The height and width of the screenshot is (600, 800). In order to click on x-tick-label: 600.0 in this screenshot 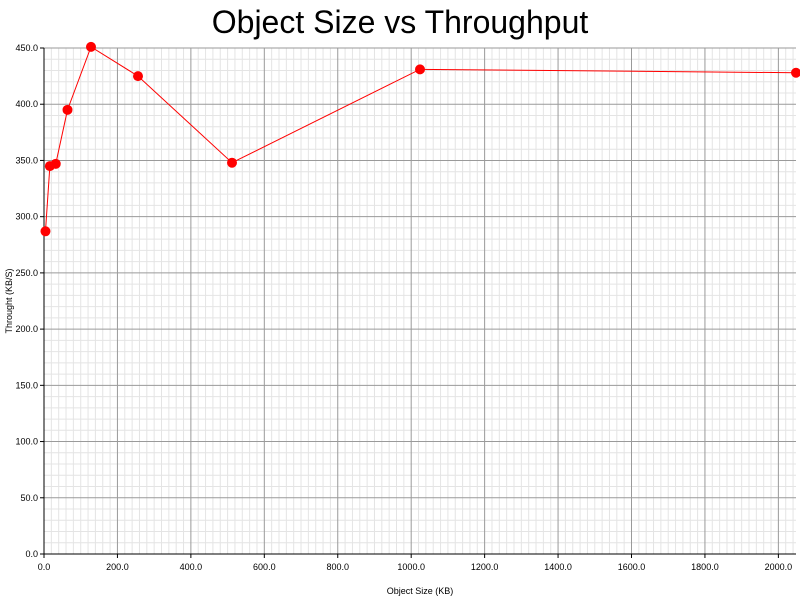, I will do `click(264, 567)`.